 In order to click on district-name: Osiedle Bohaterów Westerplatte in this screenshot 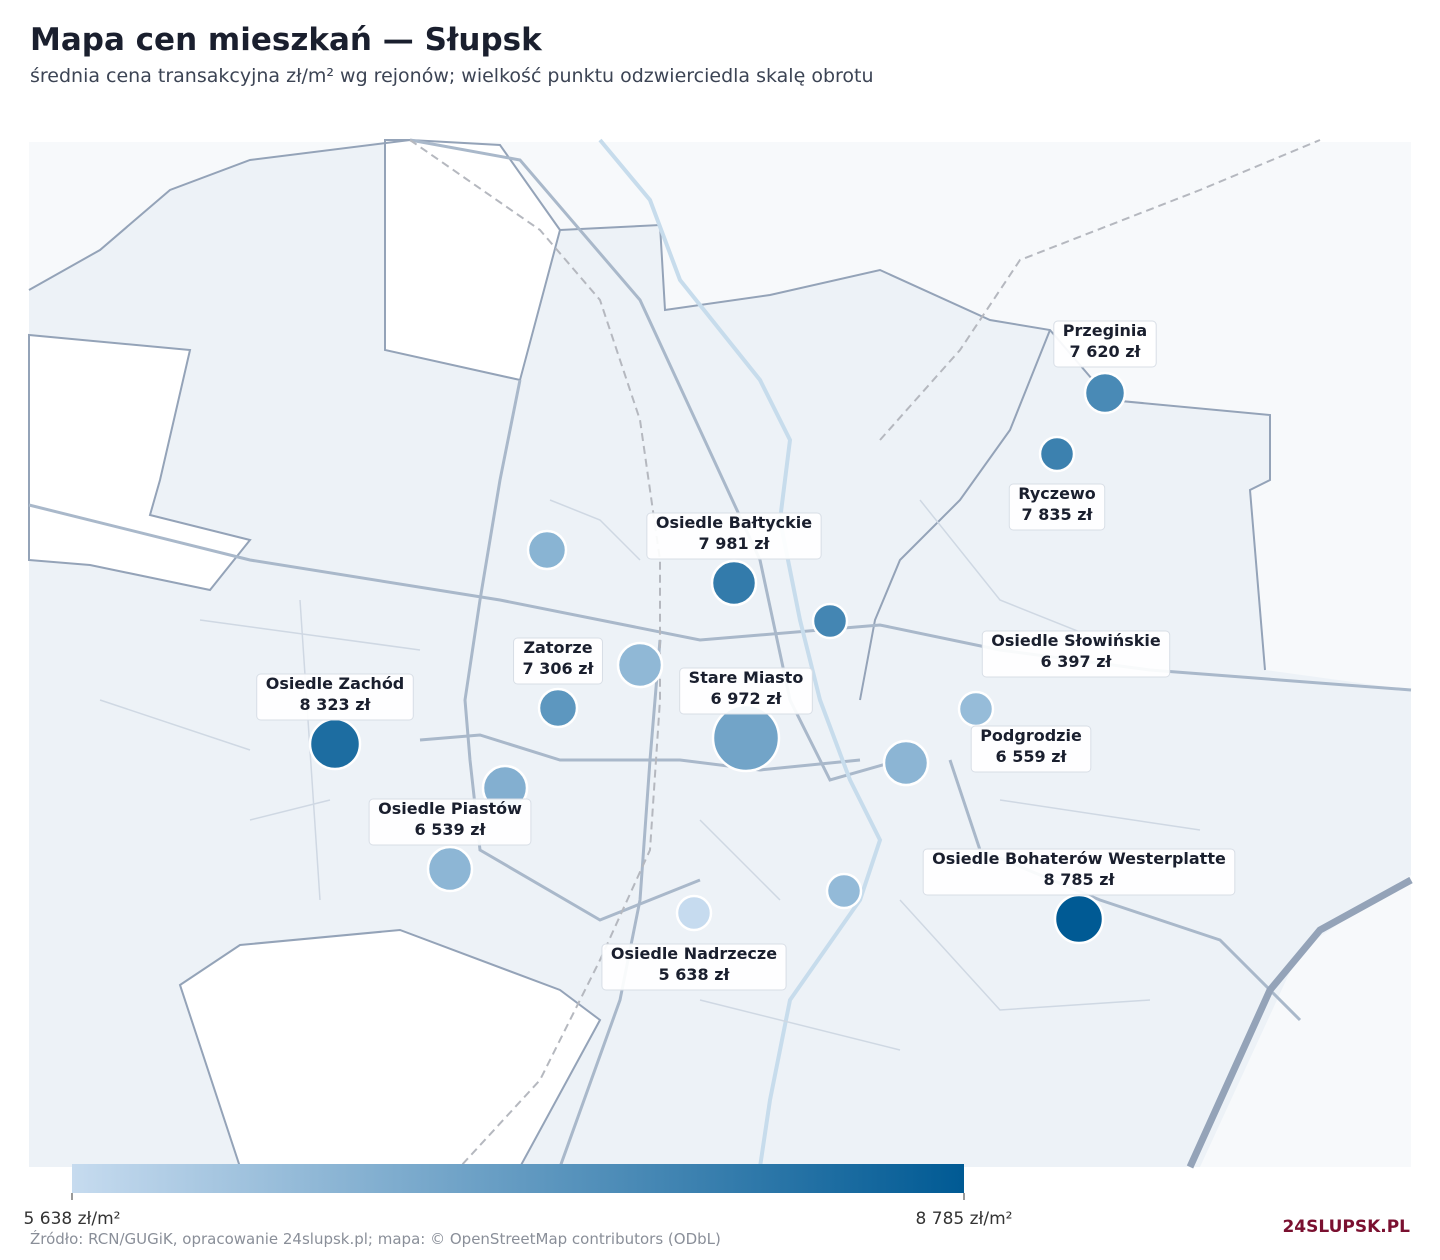, I will do `click(1079, 858)`.